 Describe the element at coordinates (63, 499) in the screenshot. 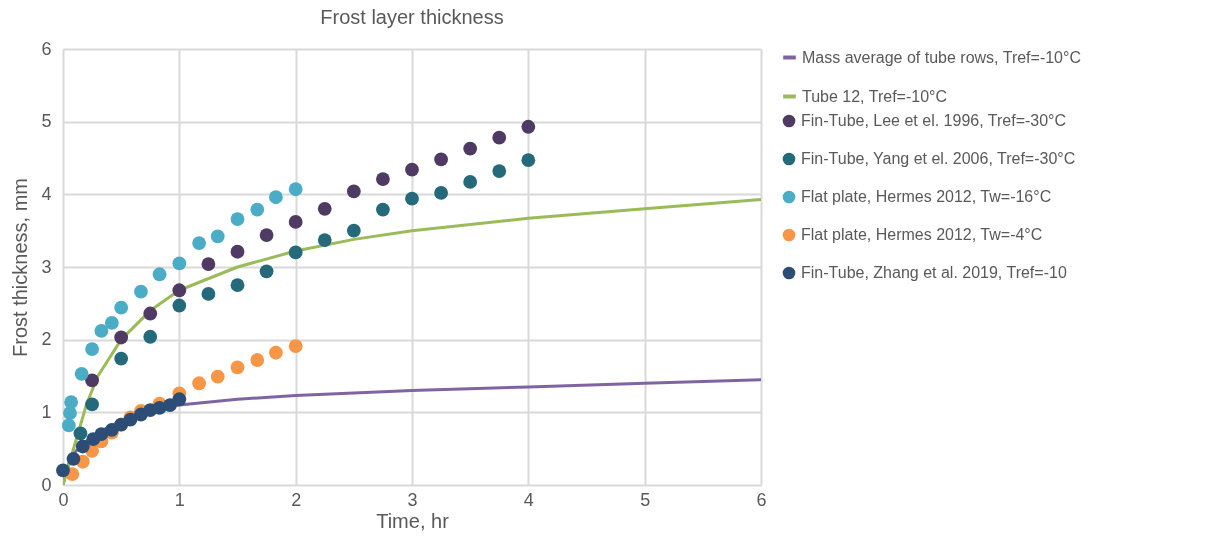

I see `x-tick-label: 0` at that location.